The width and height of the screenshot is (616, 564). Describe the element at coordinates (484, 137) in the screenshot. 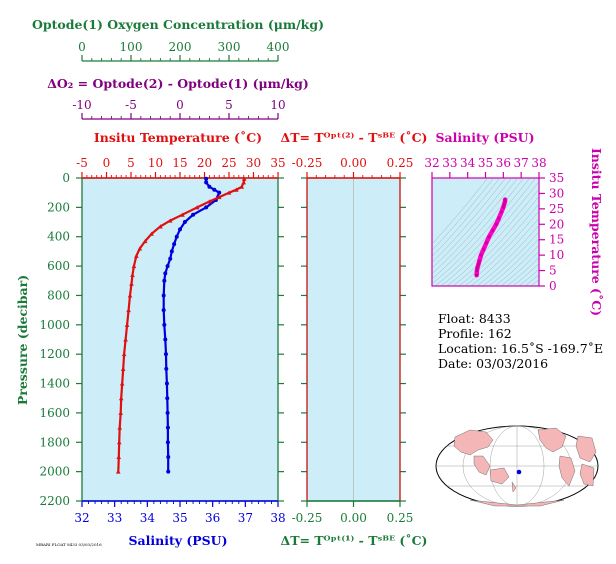

I see `ts-top-title: Salinity (PSU)` at that location.